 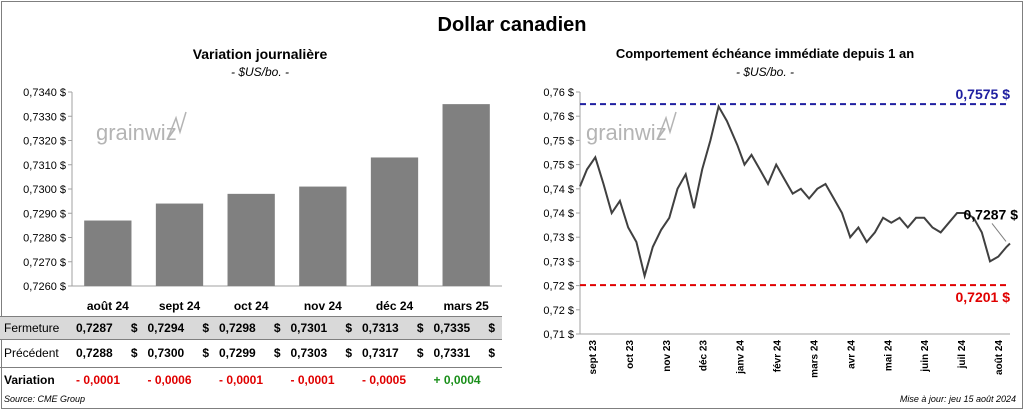 I want to click on y-tick-label: 0,7310 $, so click(x=44, y=166).